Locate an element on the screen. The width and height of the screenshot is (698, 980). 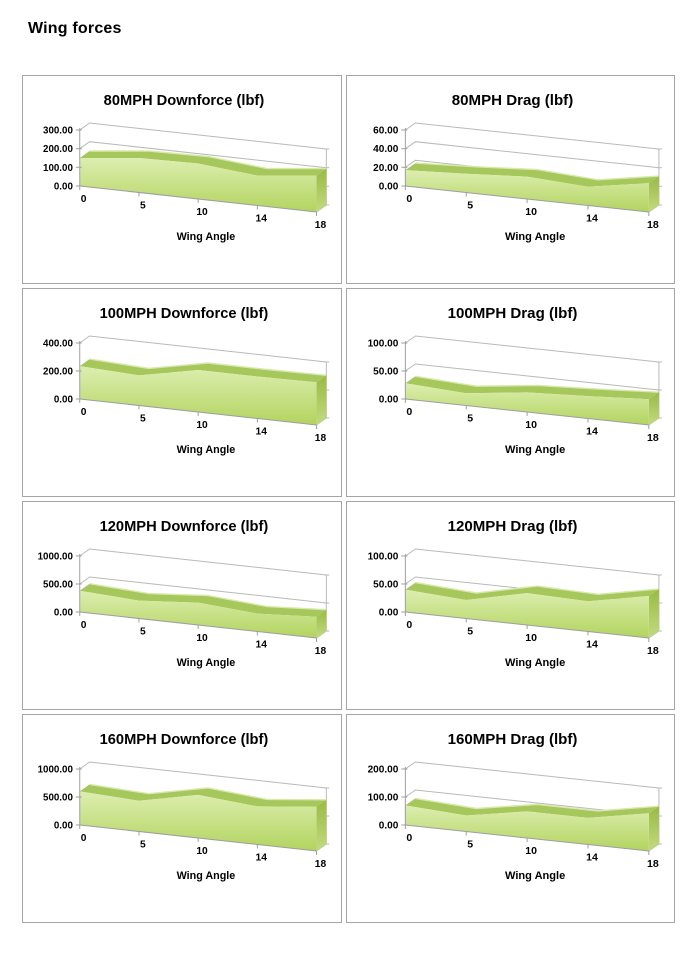
gridlines is located at coordinates (533, 380).